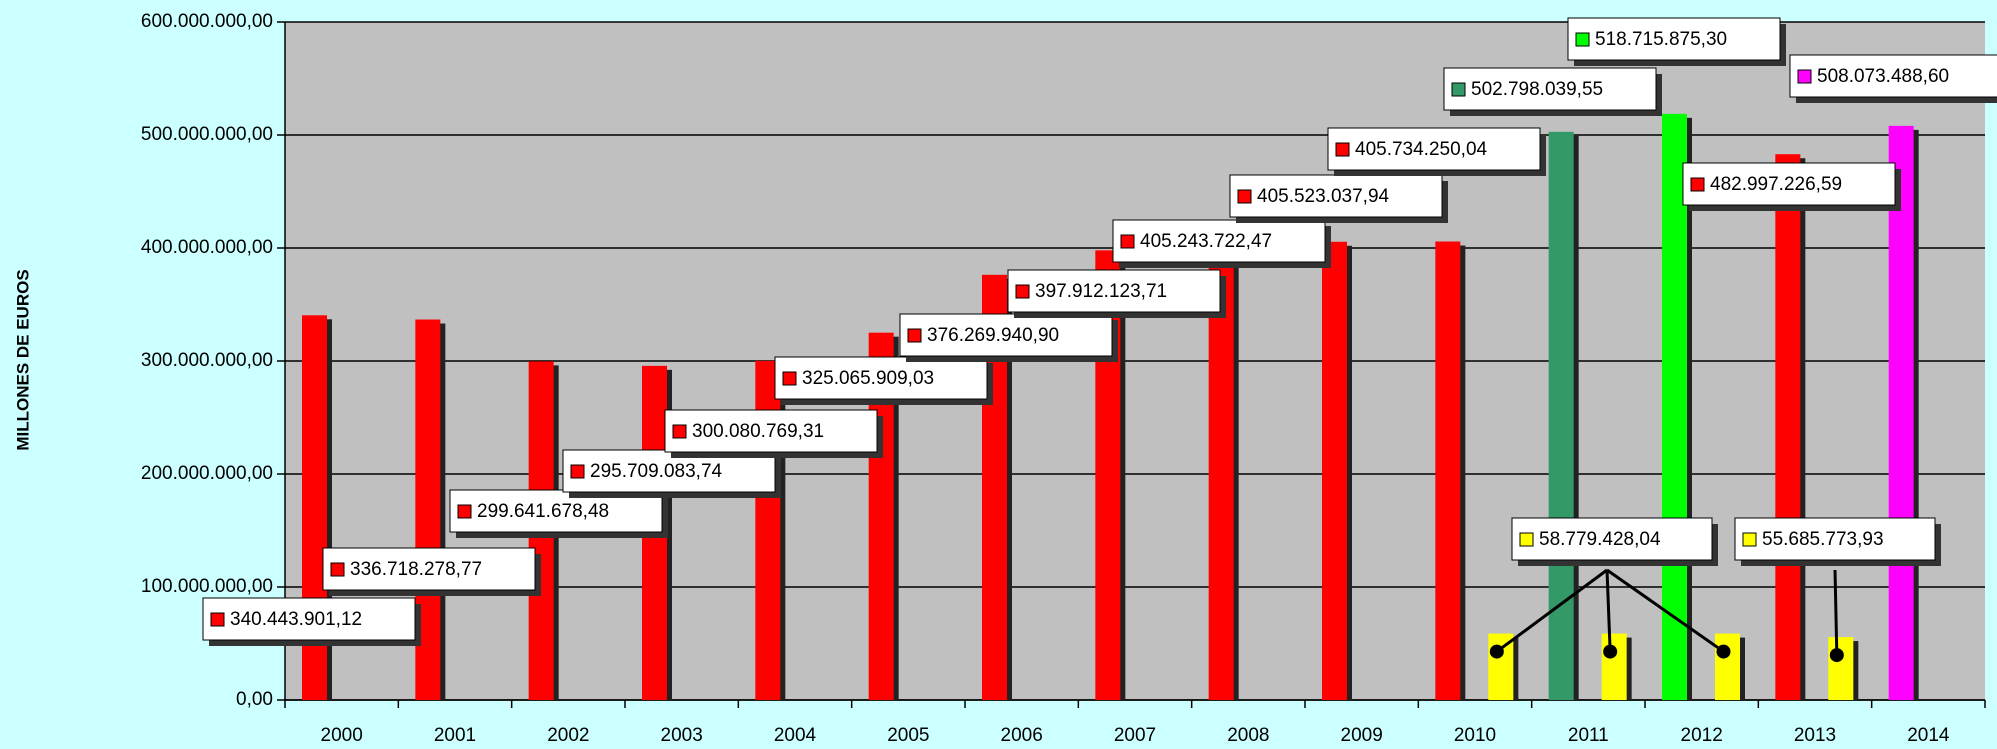 The height and width of the screenshot is (749, 1997). I want to click on data-label: 376.269.940,90, so click(993, 335).